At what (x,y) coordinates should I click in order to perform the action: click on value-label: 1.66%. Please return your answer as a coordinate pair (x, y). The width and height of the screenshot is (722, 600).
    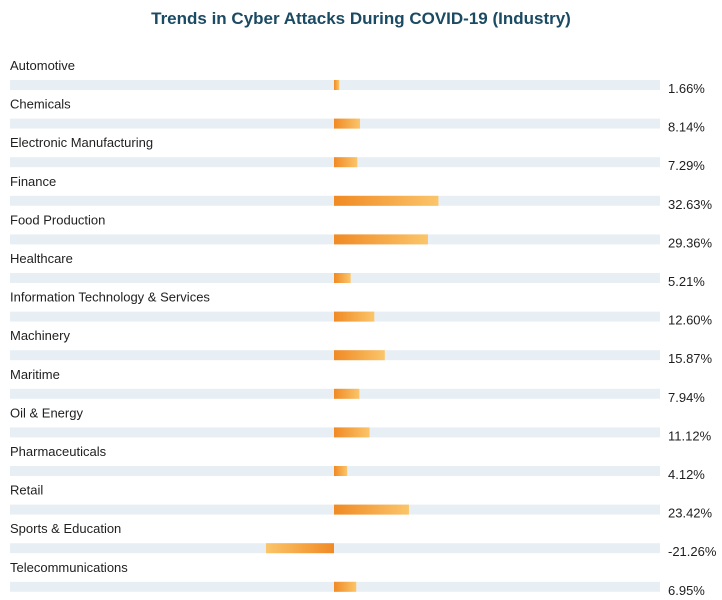
    Looking at the image, I should click on (686, 88).